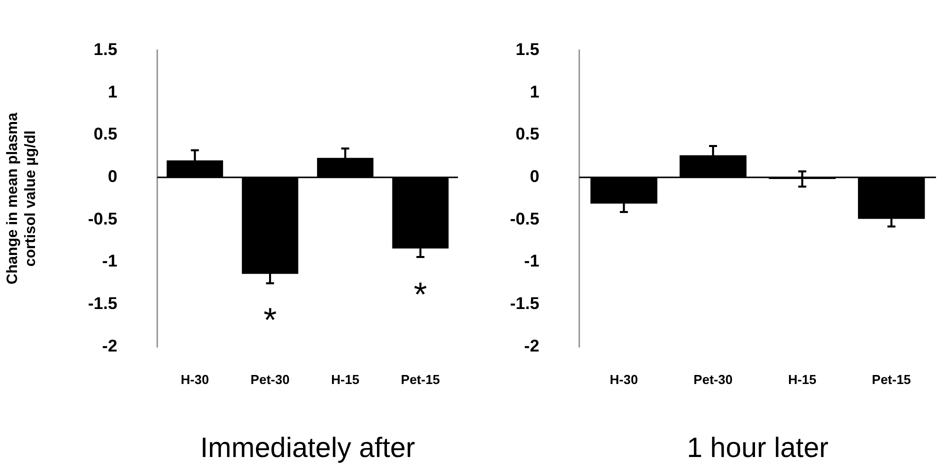  Describe the element at coordinates (22, 198) in the screenshot. I see `y-axis-title: Change in mean plasma cortisol value µg/dl` at that location.